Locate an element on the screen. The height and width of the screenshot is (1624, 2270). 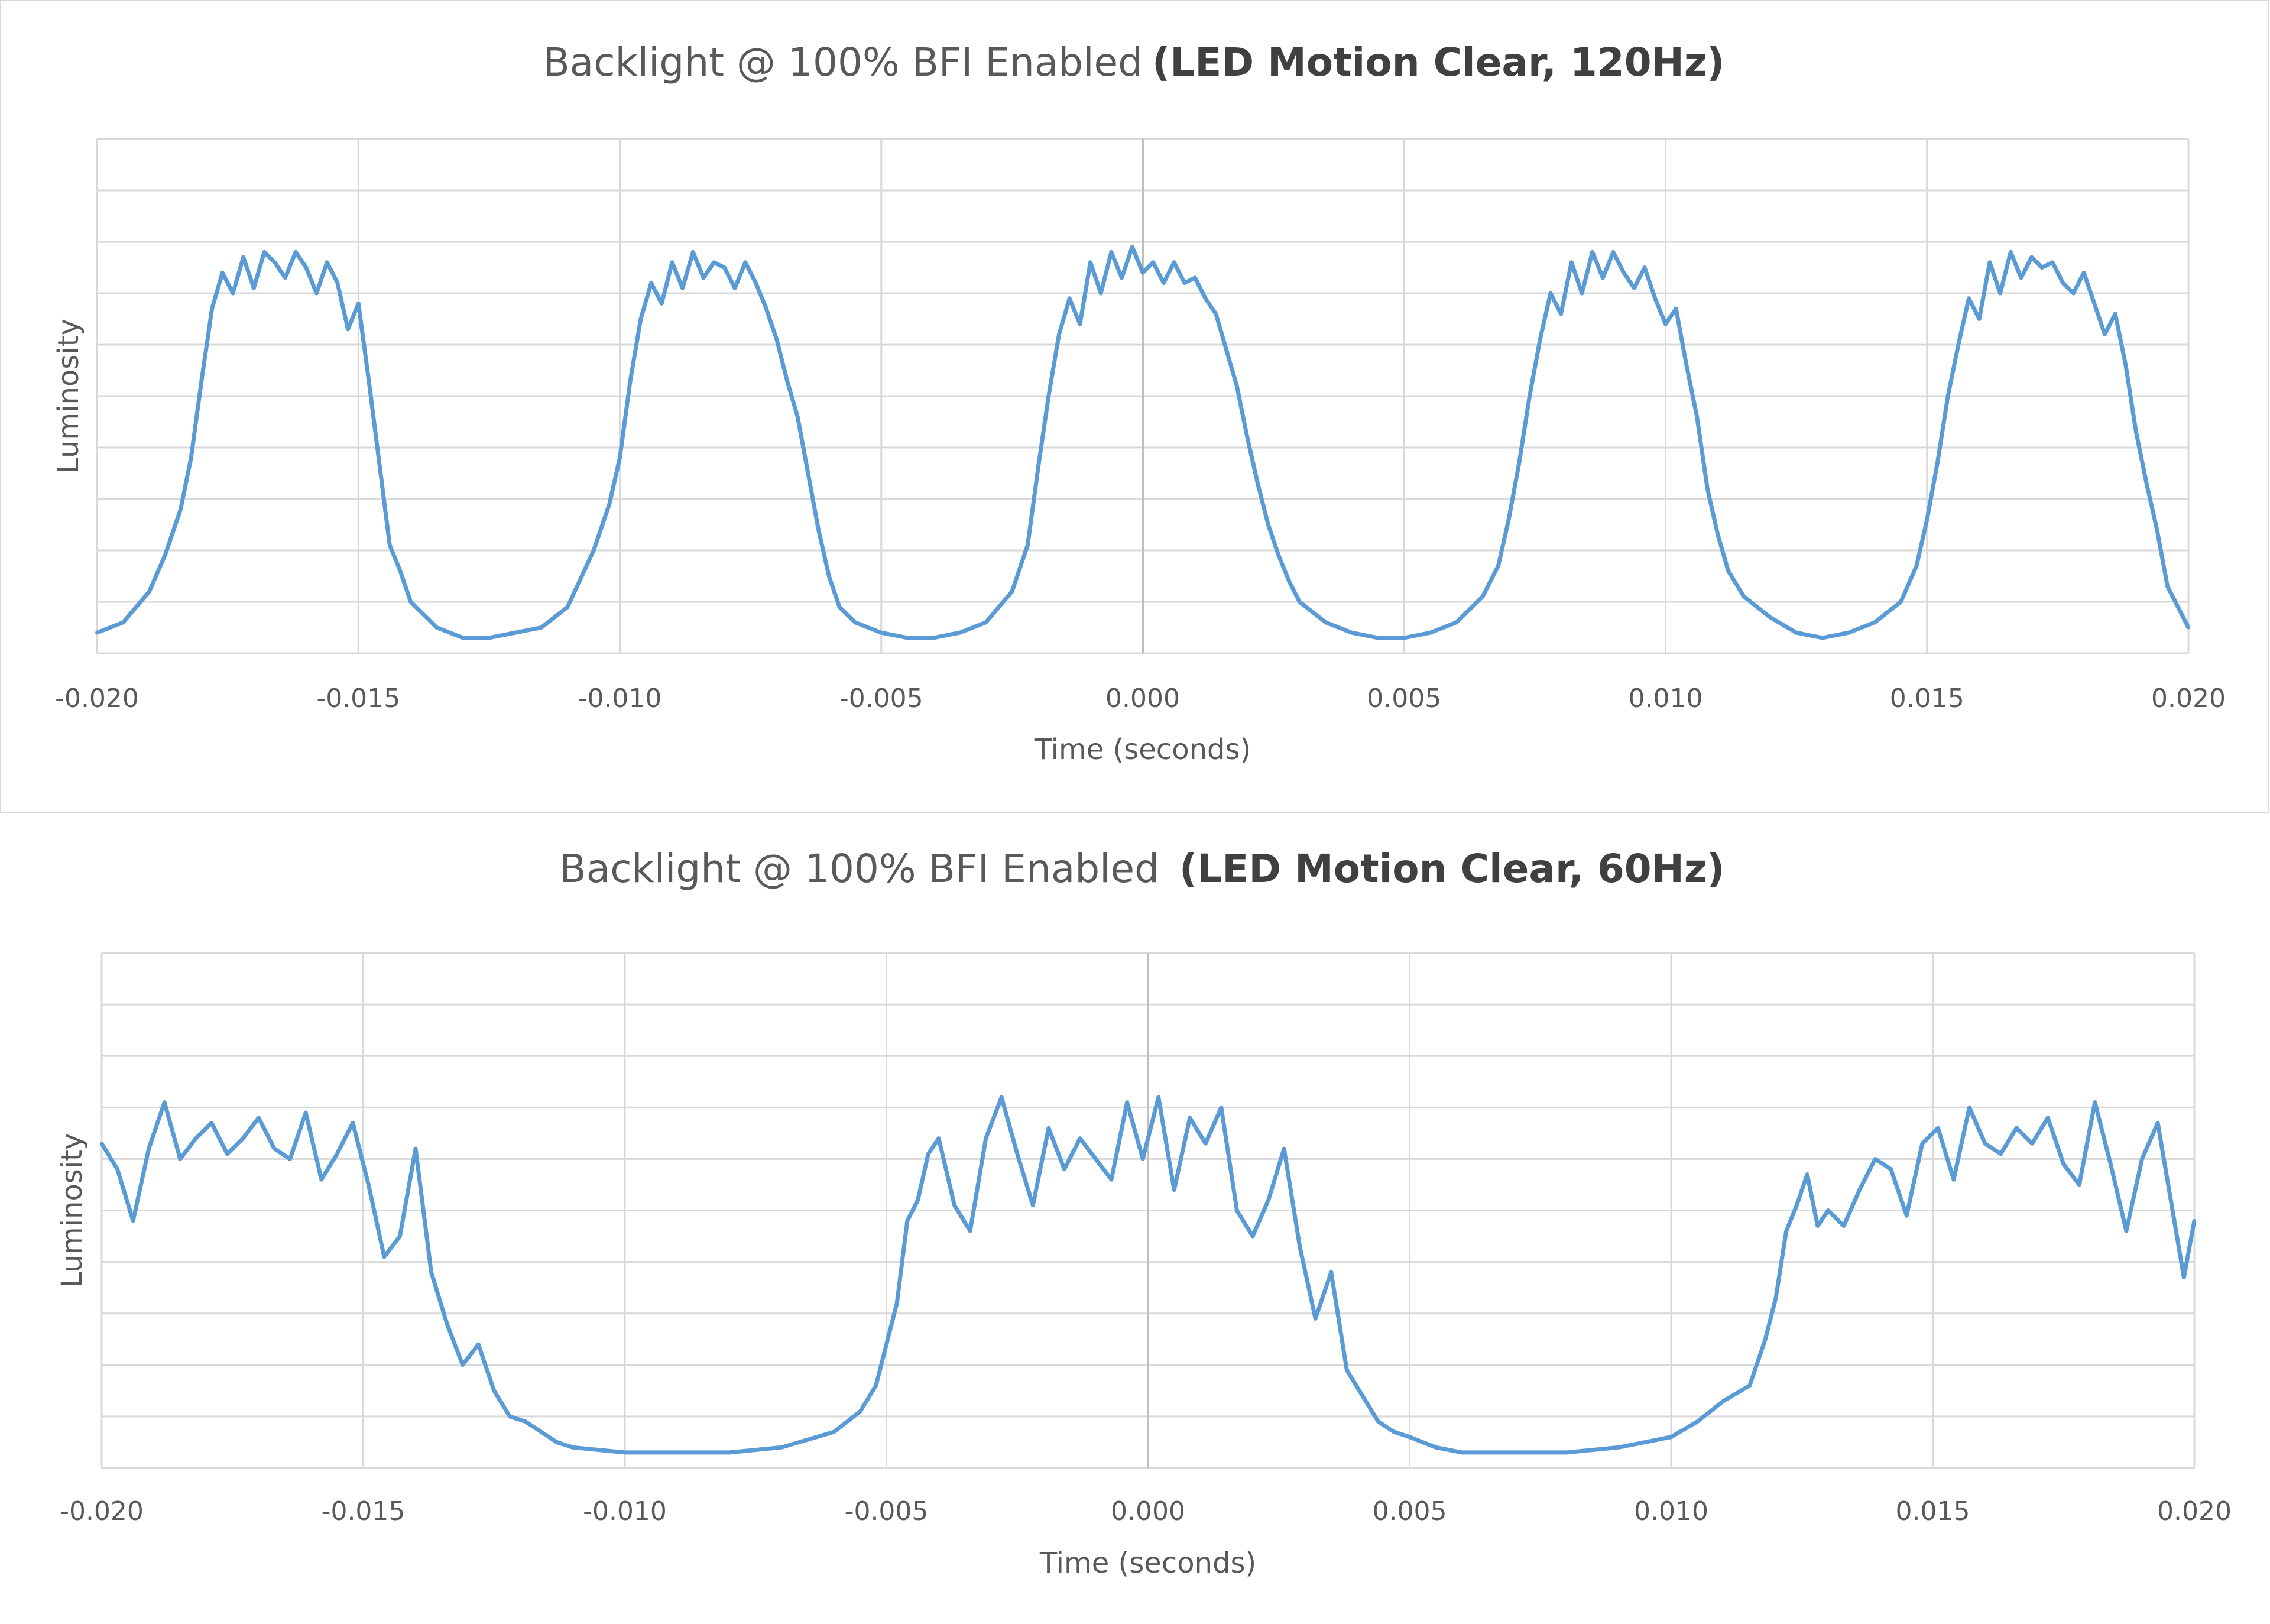
chart-title-main: Backlight @ 100% BFI Enabled is located at coordinates (859, 869).